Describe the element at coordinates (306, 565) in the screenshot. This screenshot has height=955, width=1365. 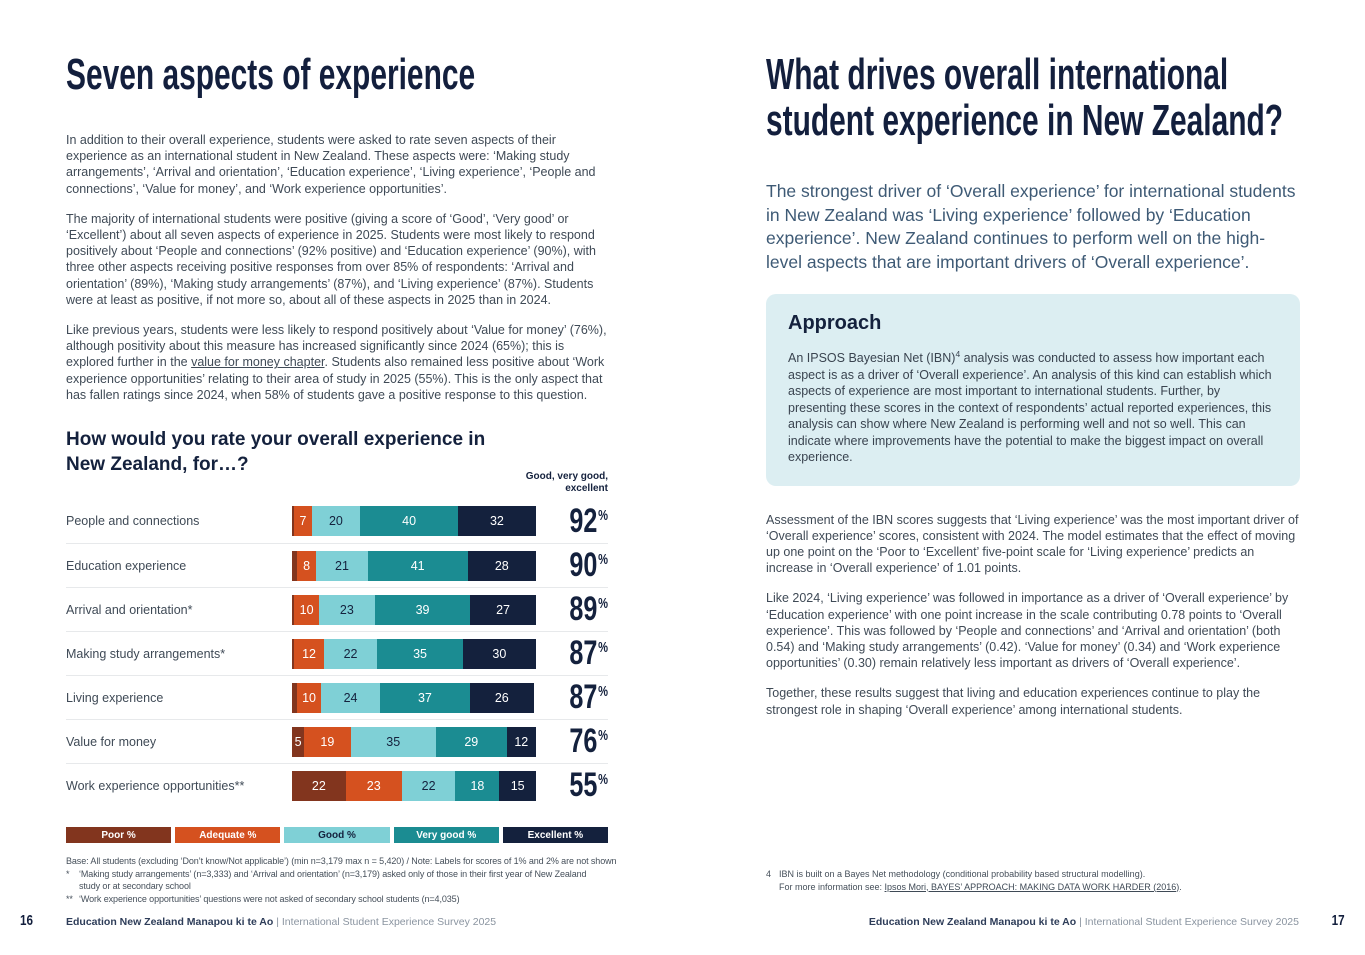
I see `bar-segment: 8` at that location.